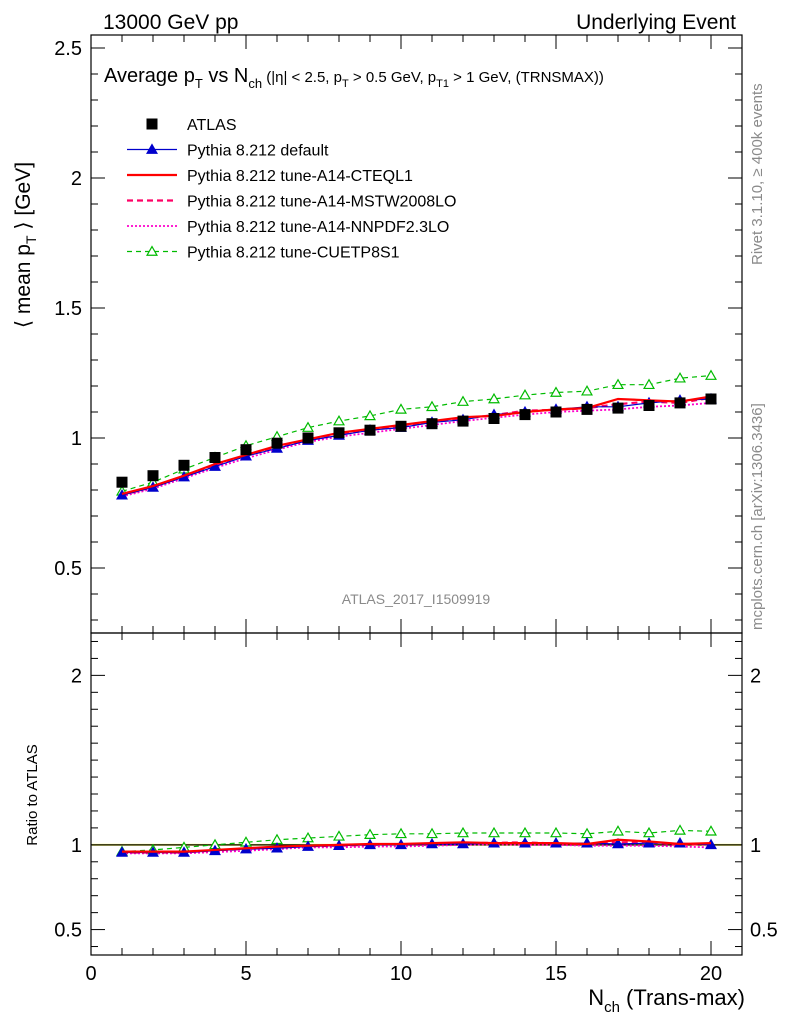 This screenshot has width=786, height=1024. What do you see at coordinates (764, 931) in the screenshot?
I see `y-tick-label-right: 0.5` at bounding box center [764, 931].